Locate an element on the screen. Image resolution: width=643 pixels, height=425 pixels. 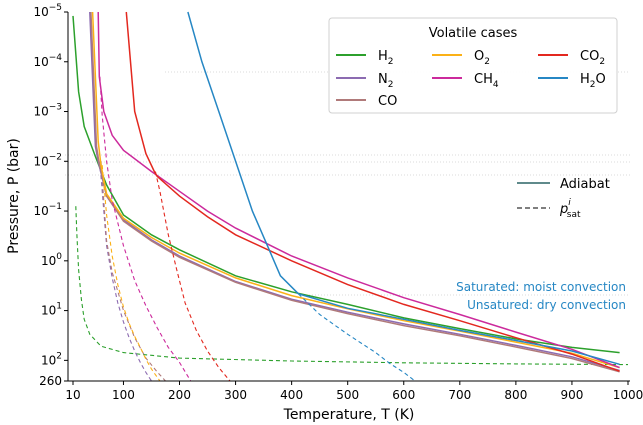
x-tick-label: 300 is located at coordinates (235, 395).